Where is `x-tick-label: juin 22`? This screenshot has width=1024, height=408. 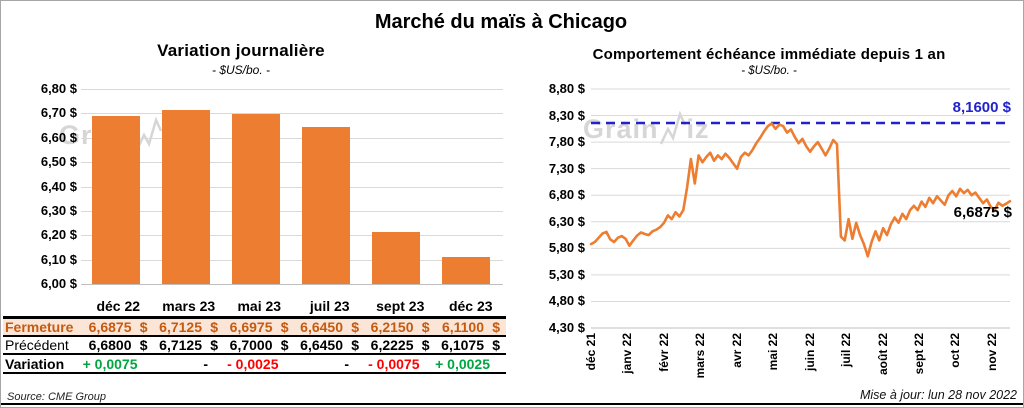
x-tick-label: juin 22 is located at coordinates (809, 352).